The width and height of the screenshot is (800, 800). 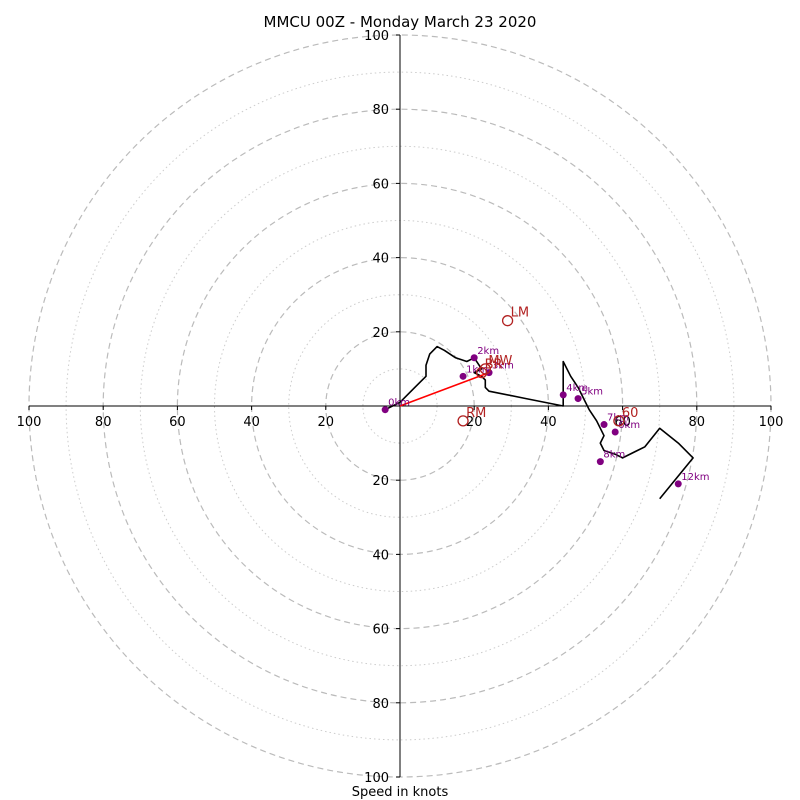 I want to click on storm-label-br: BR, so click(x=494, y=365).